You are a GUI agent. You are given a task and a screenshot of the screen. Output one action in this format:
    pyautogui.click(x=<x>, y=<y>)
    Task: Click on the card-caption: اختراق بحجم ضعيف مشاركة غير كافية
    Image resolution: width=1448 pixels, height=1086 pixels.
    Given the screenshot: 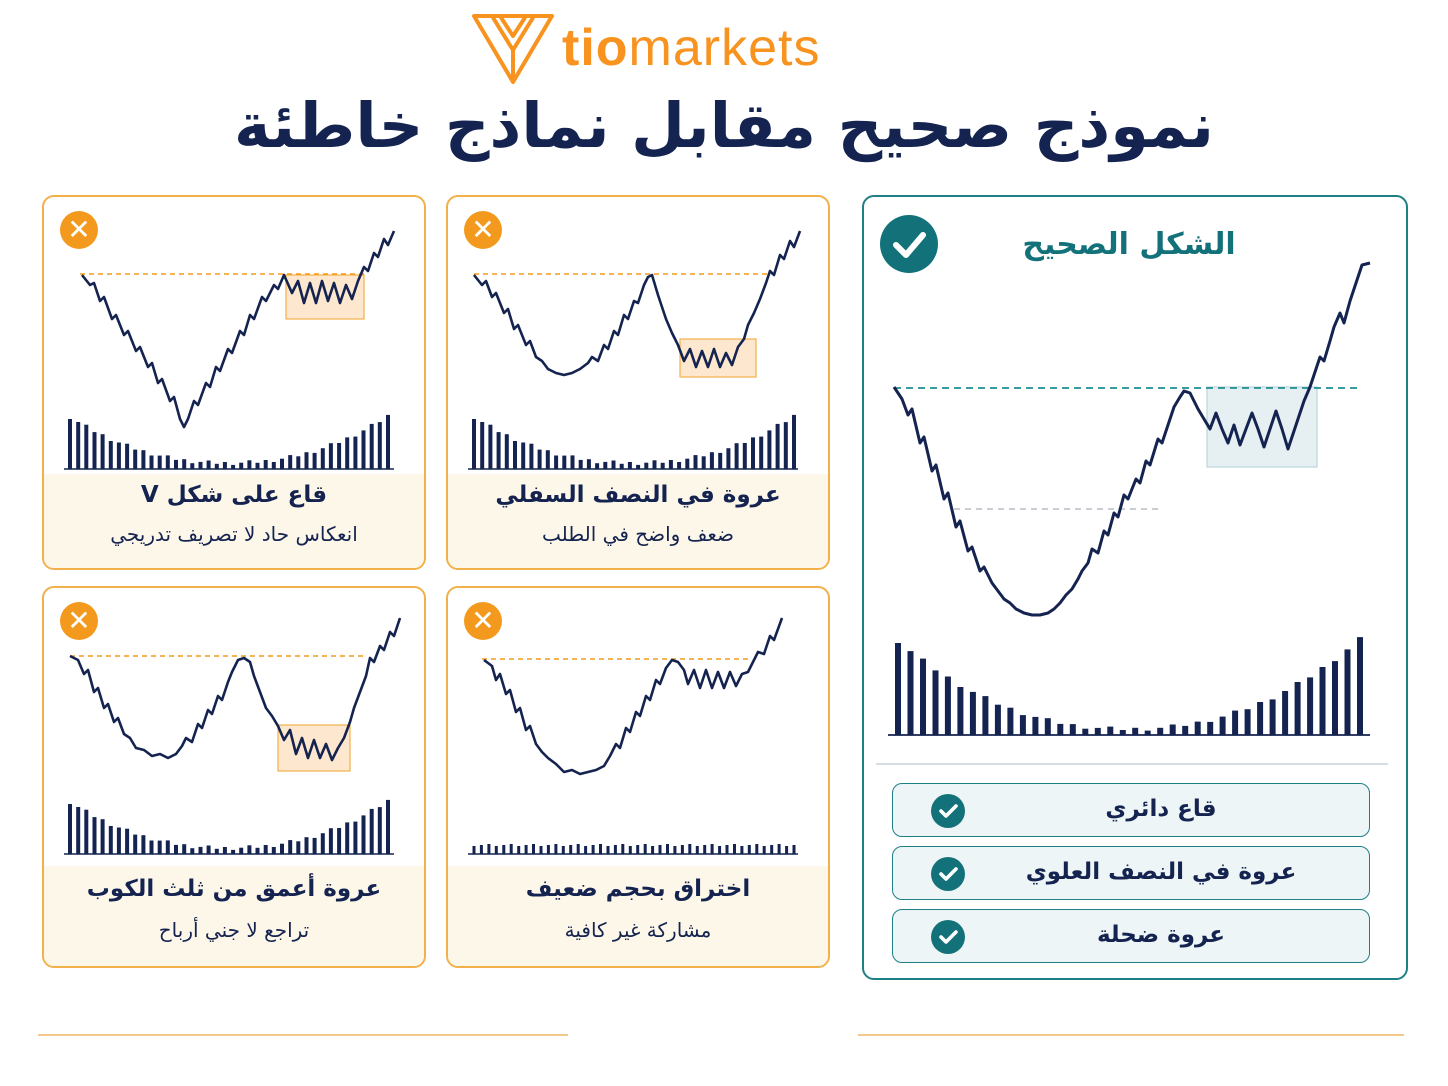 What is the action you would take?
    pyautogui.click(x=638, y=916)
    